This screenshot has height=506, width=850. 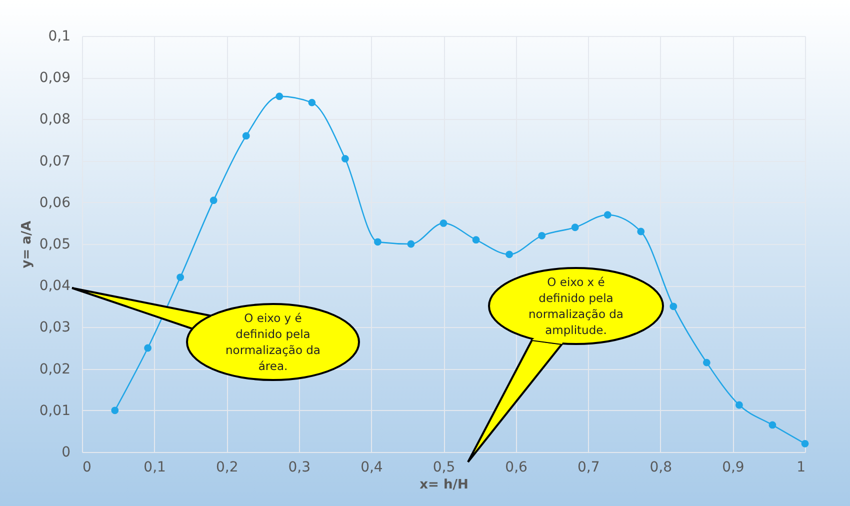 I want to click on y-tick-label: 0,02, so click(x=54, y=369).